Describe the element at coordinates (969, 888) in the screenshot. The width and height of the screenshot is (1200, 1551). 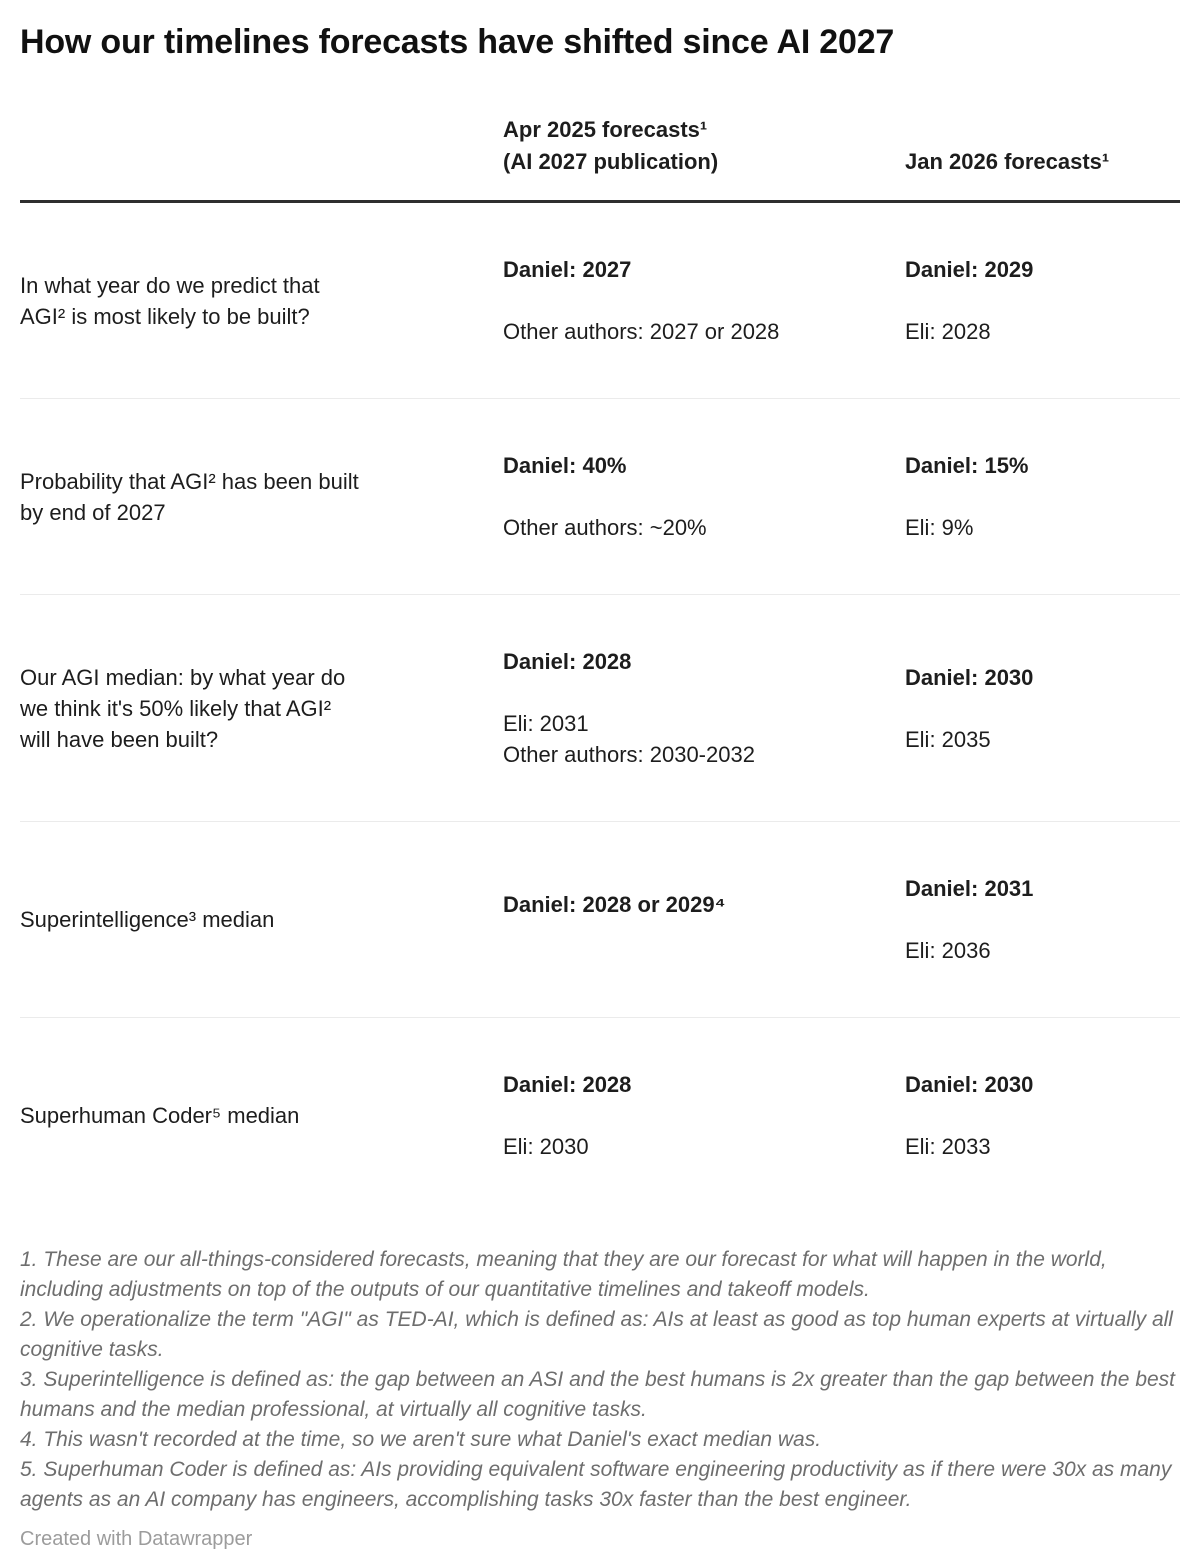
I see `forecast-primary-value: Daniel: 2031` at that location.